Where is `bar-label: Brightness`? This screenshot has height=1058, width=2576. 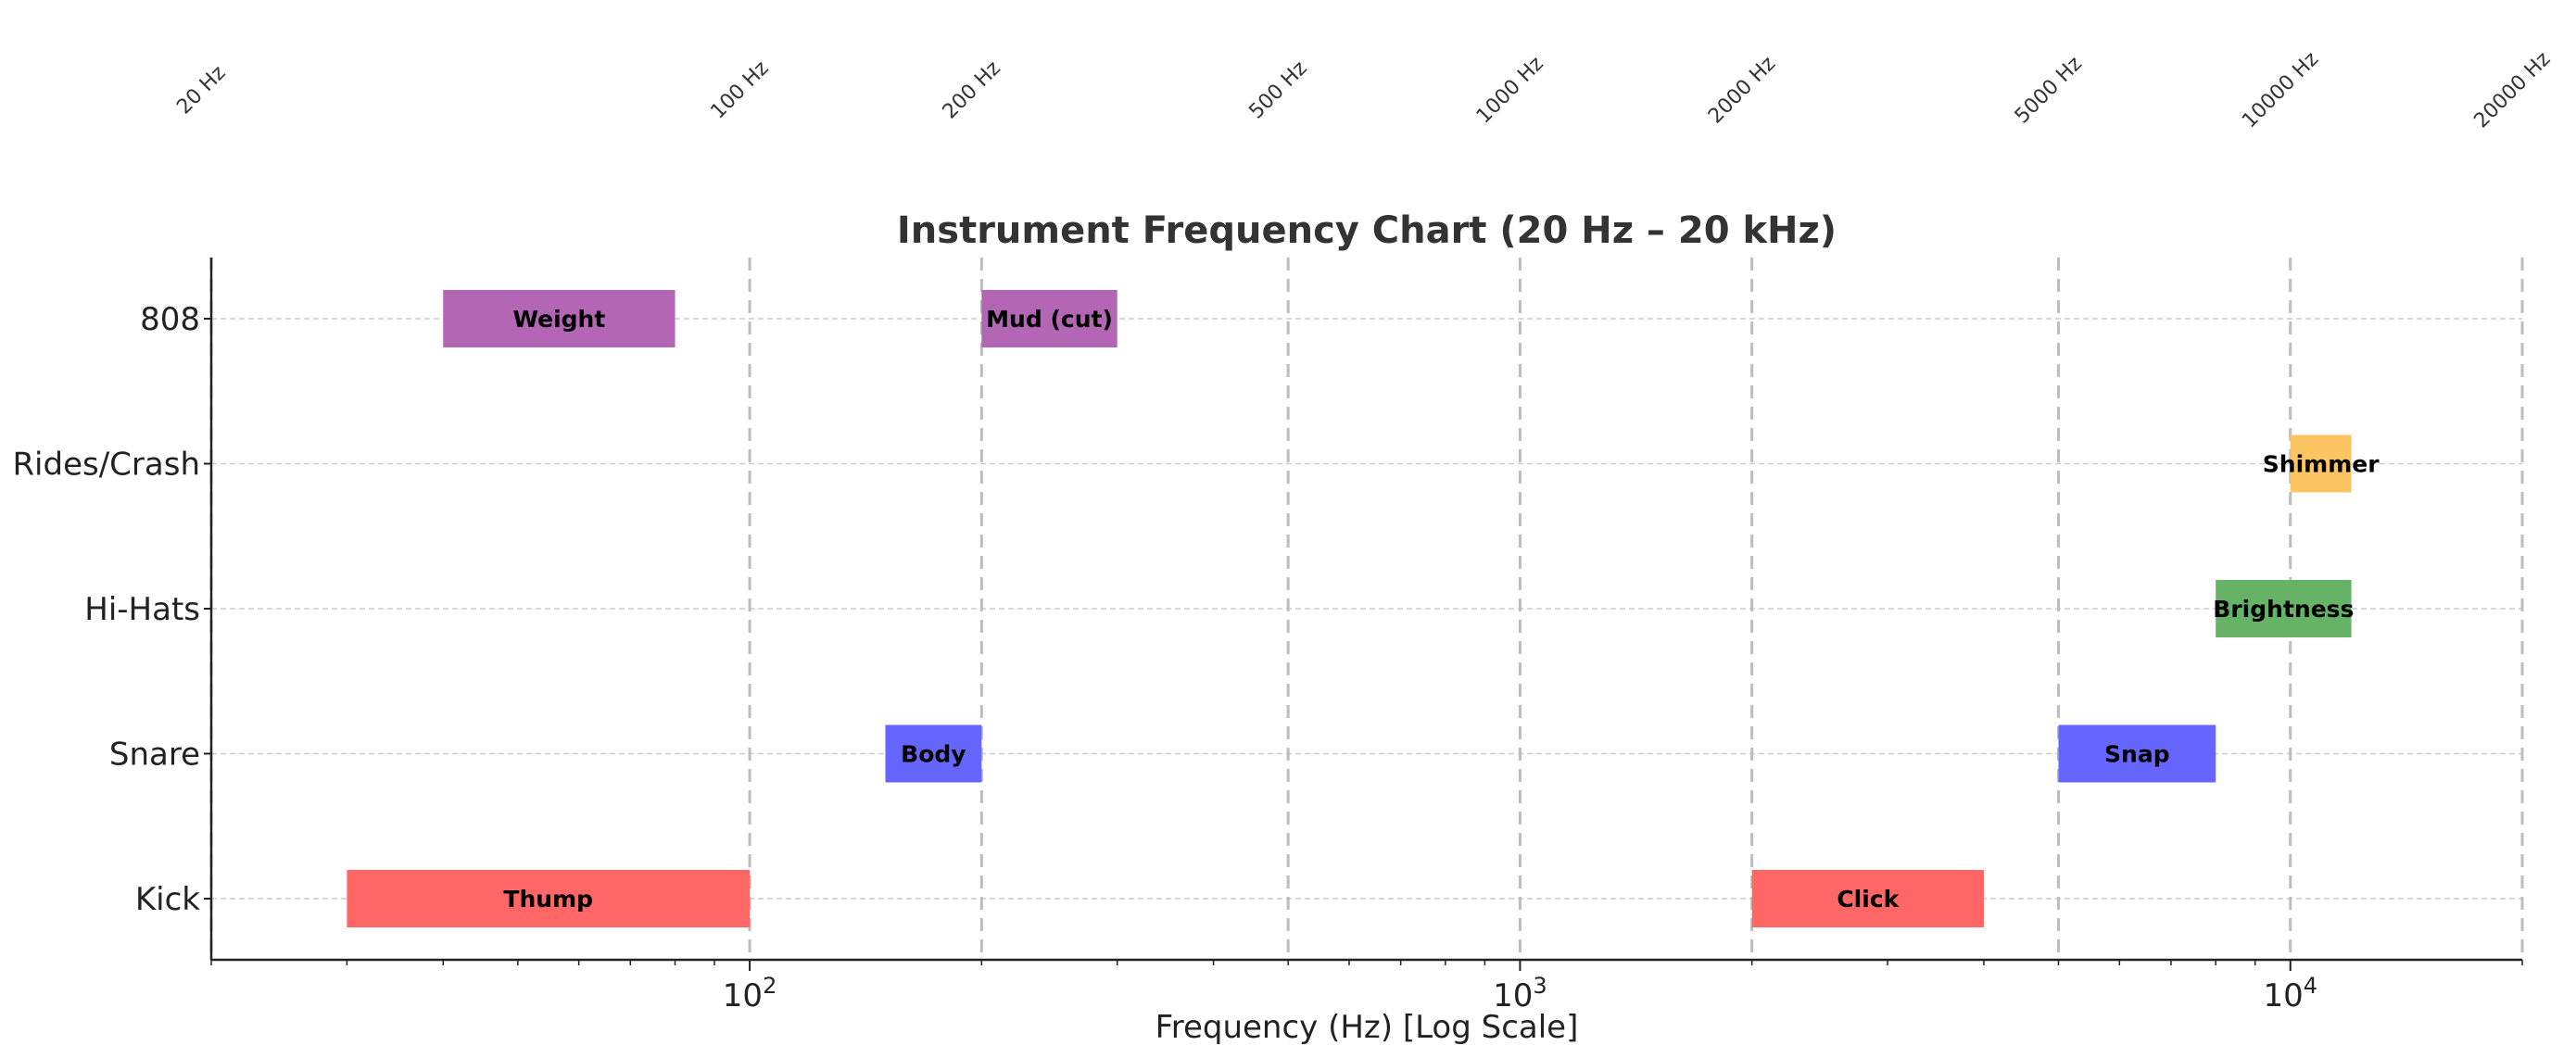
bar-label: Brightness is located at coordinates (2283, 609).